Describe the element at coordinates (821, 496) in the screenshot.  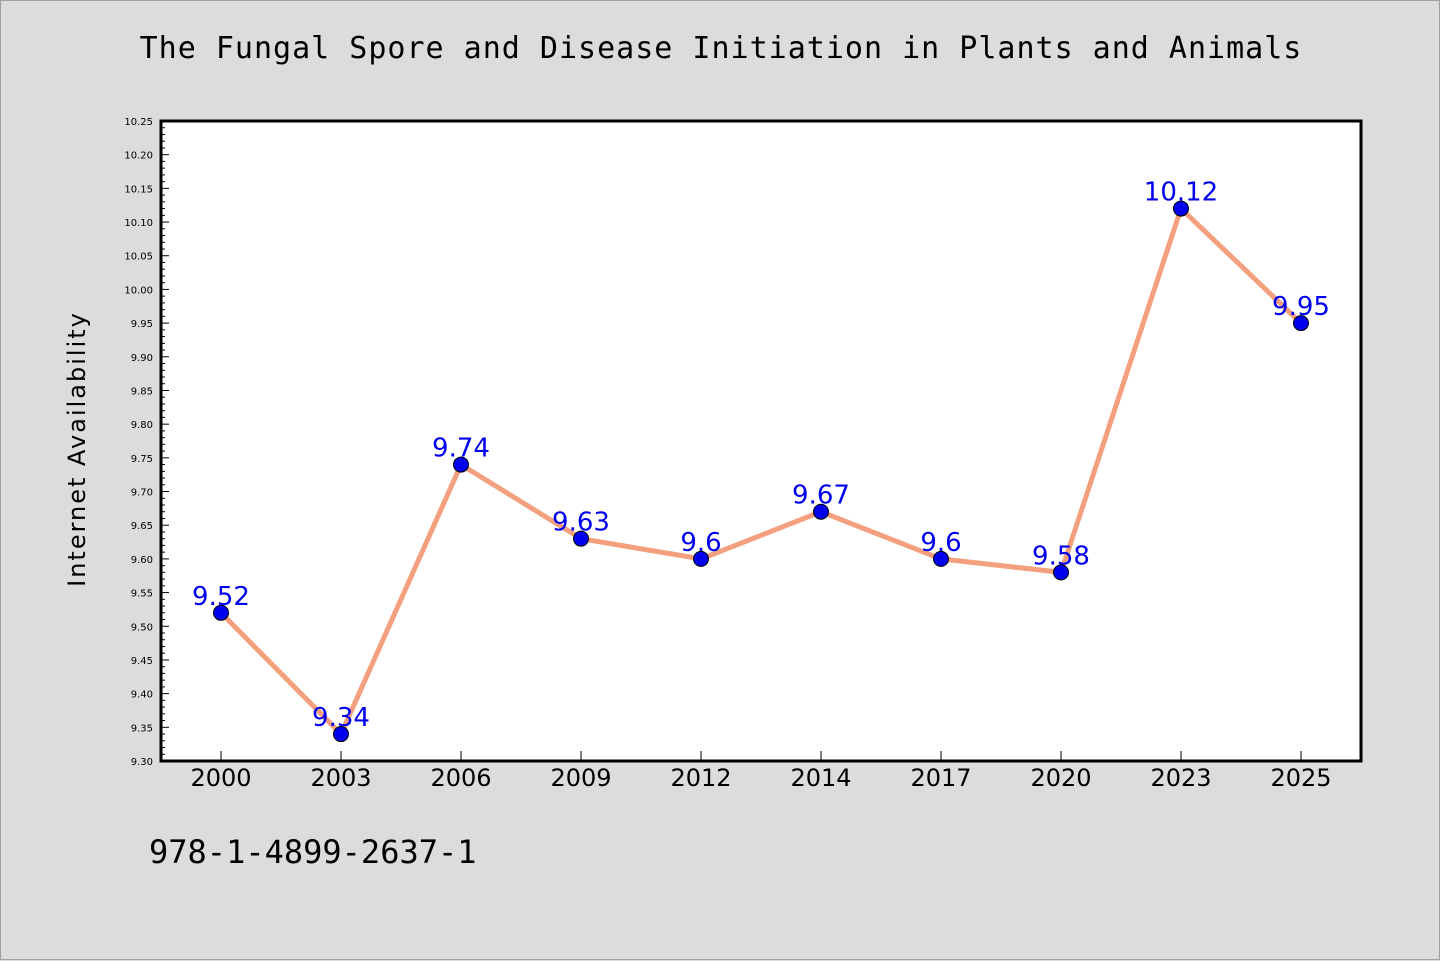
I see `data-label: 9.67` at that location.